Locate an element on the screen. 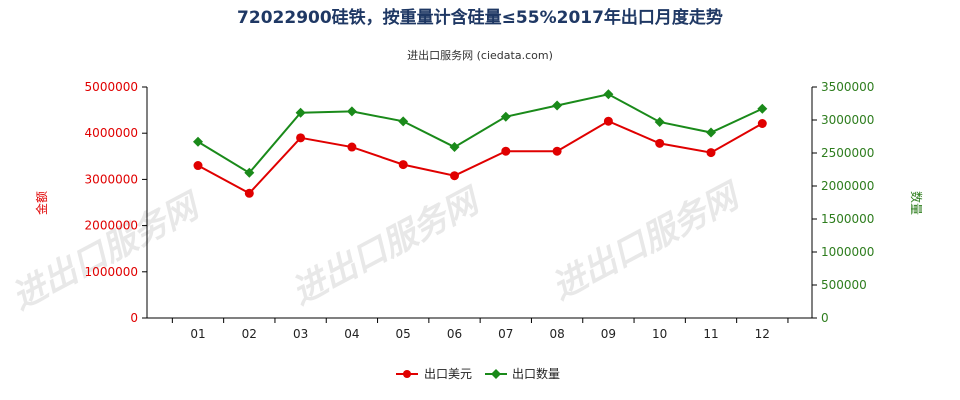 The image size is (960, 400). y-right-tick-label: 3500000 is located at coordinates (847, 87).